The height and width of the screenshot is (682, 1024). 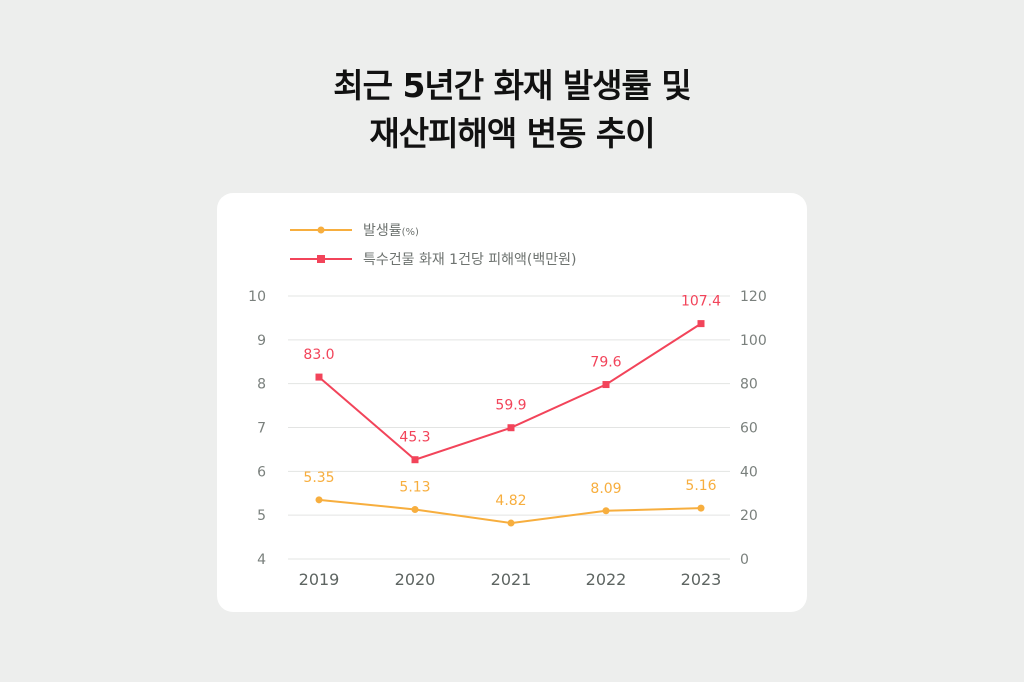 What do you see at coordinates (510, 406) in the screenshot?
I see `data-label: 59.9` at bounding box center [510, 406].